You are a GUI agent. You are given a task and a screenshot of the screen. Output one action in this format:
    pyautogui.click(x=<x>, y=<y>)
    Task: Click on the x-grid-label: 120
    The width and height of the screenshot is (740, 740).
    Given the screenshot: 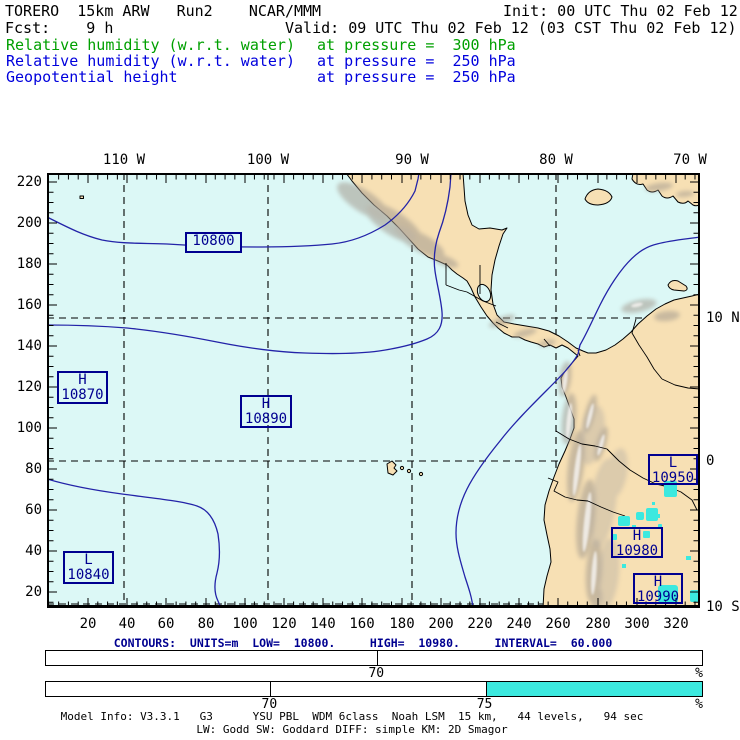 What is the action you would take?
    pyautogui.click(x=284, y=624)
    